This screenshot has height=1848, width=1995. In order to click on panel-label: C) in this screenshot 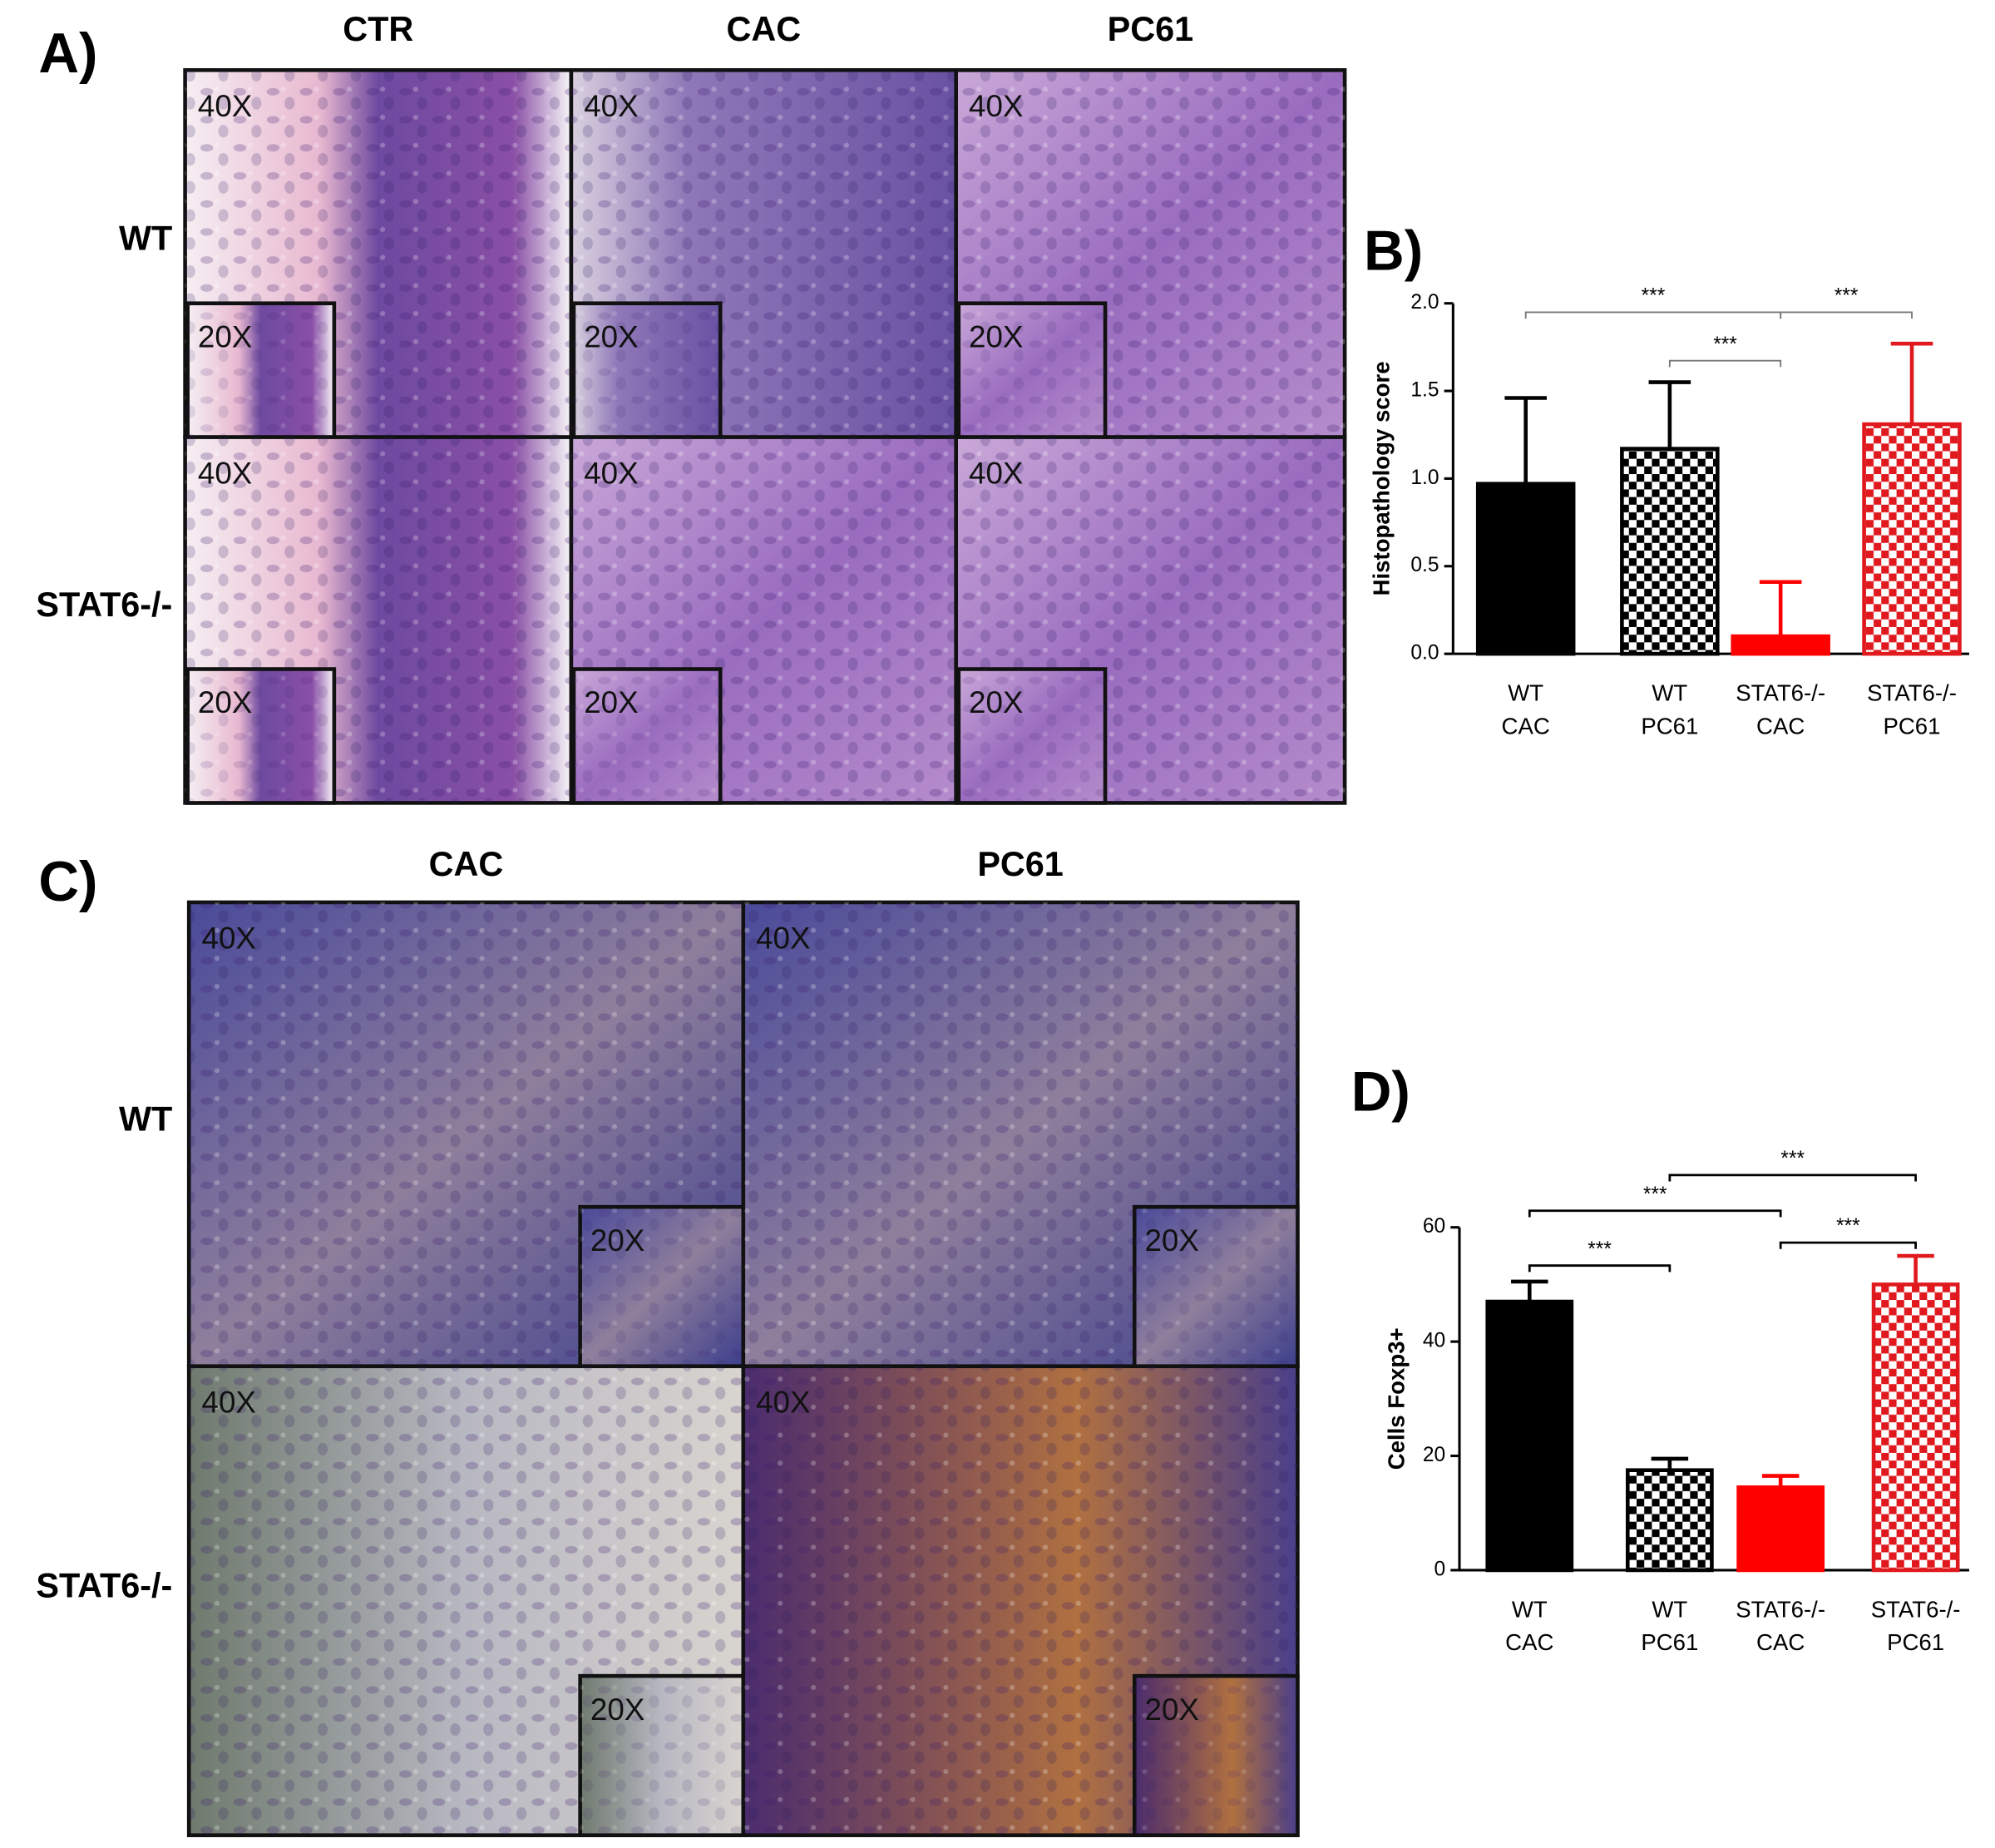, I will do `click(67, 882)`.